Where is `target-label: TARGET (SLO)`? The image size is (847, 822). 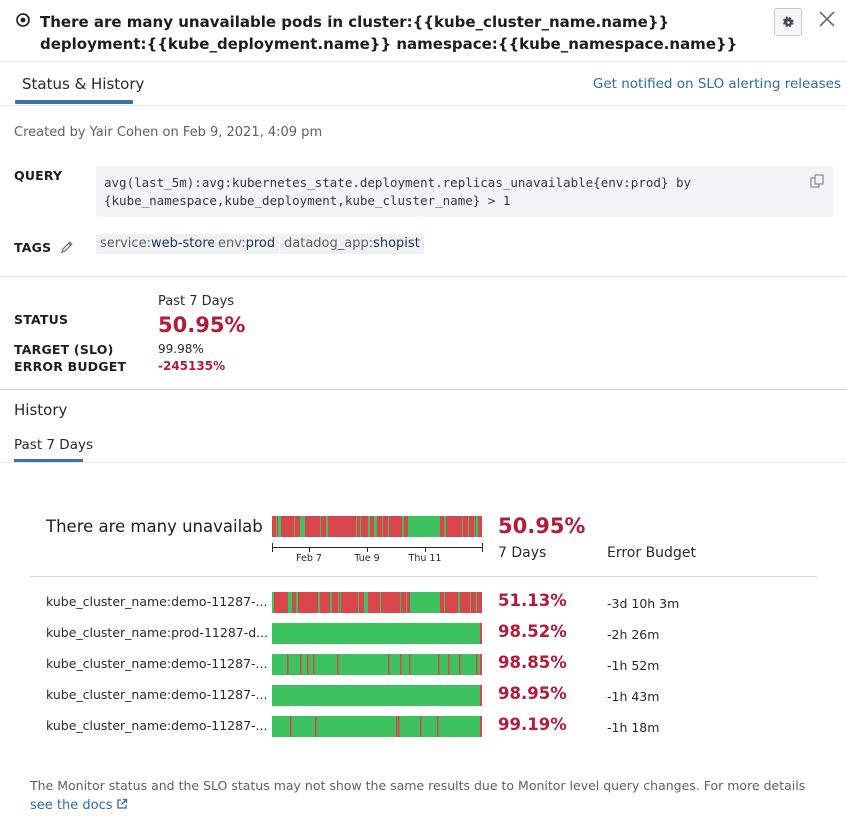
target-label: TARGET (SLO) is located at coordinates (64, 349).